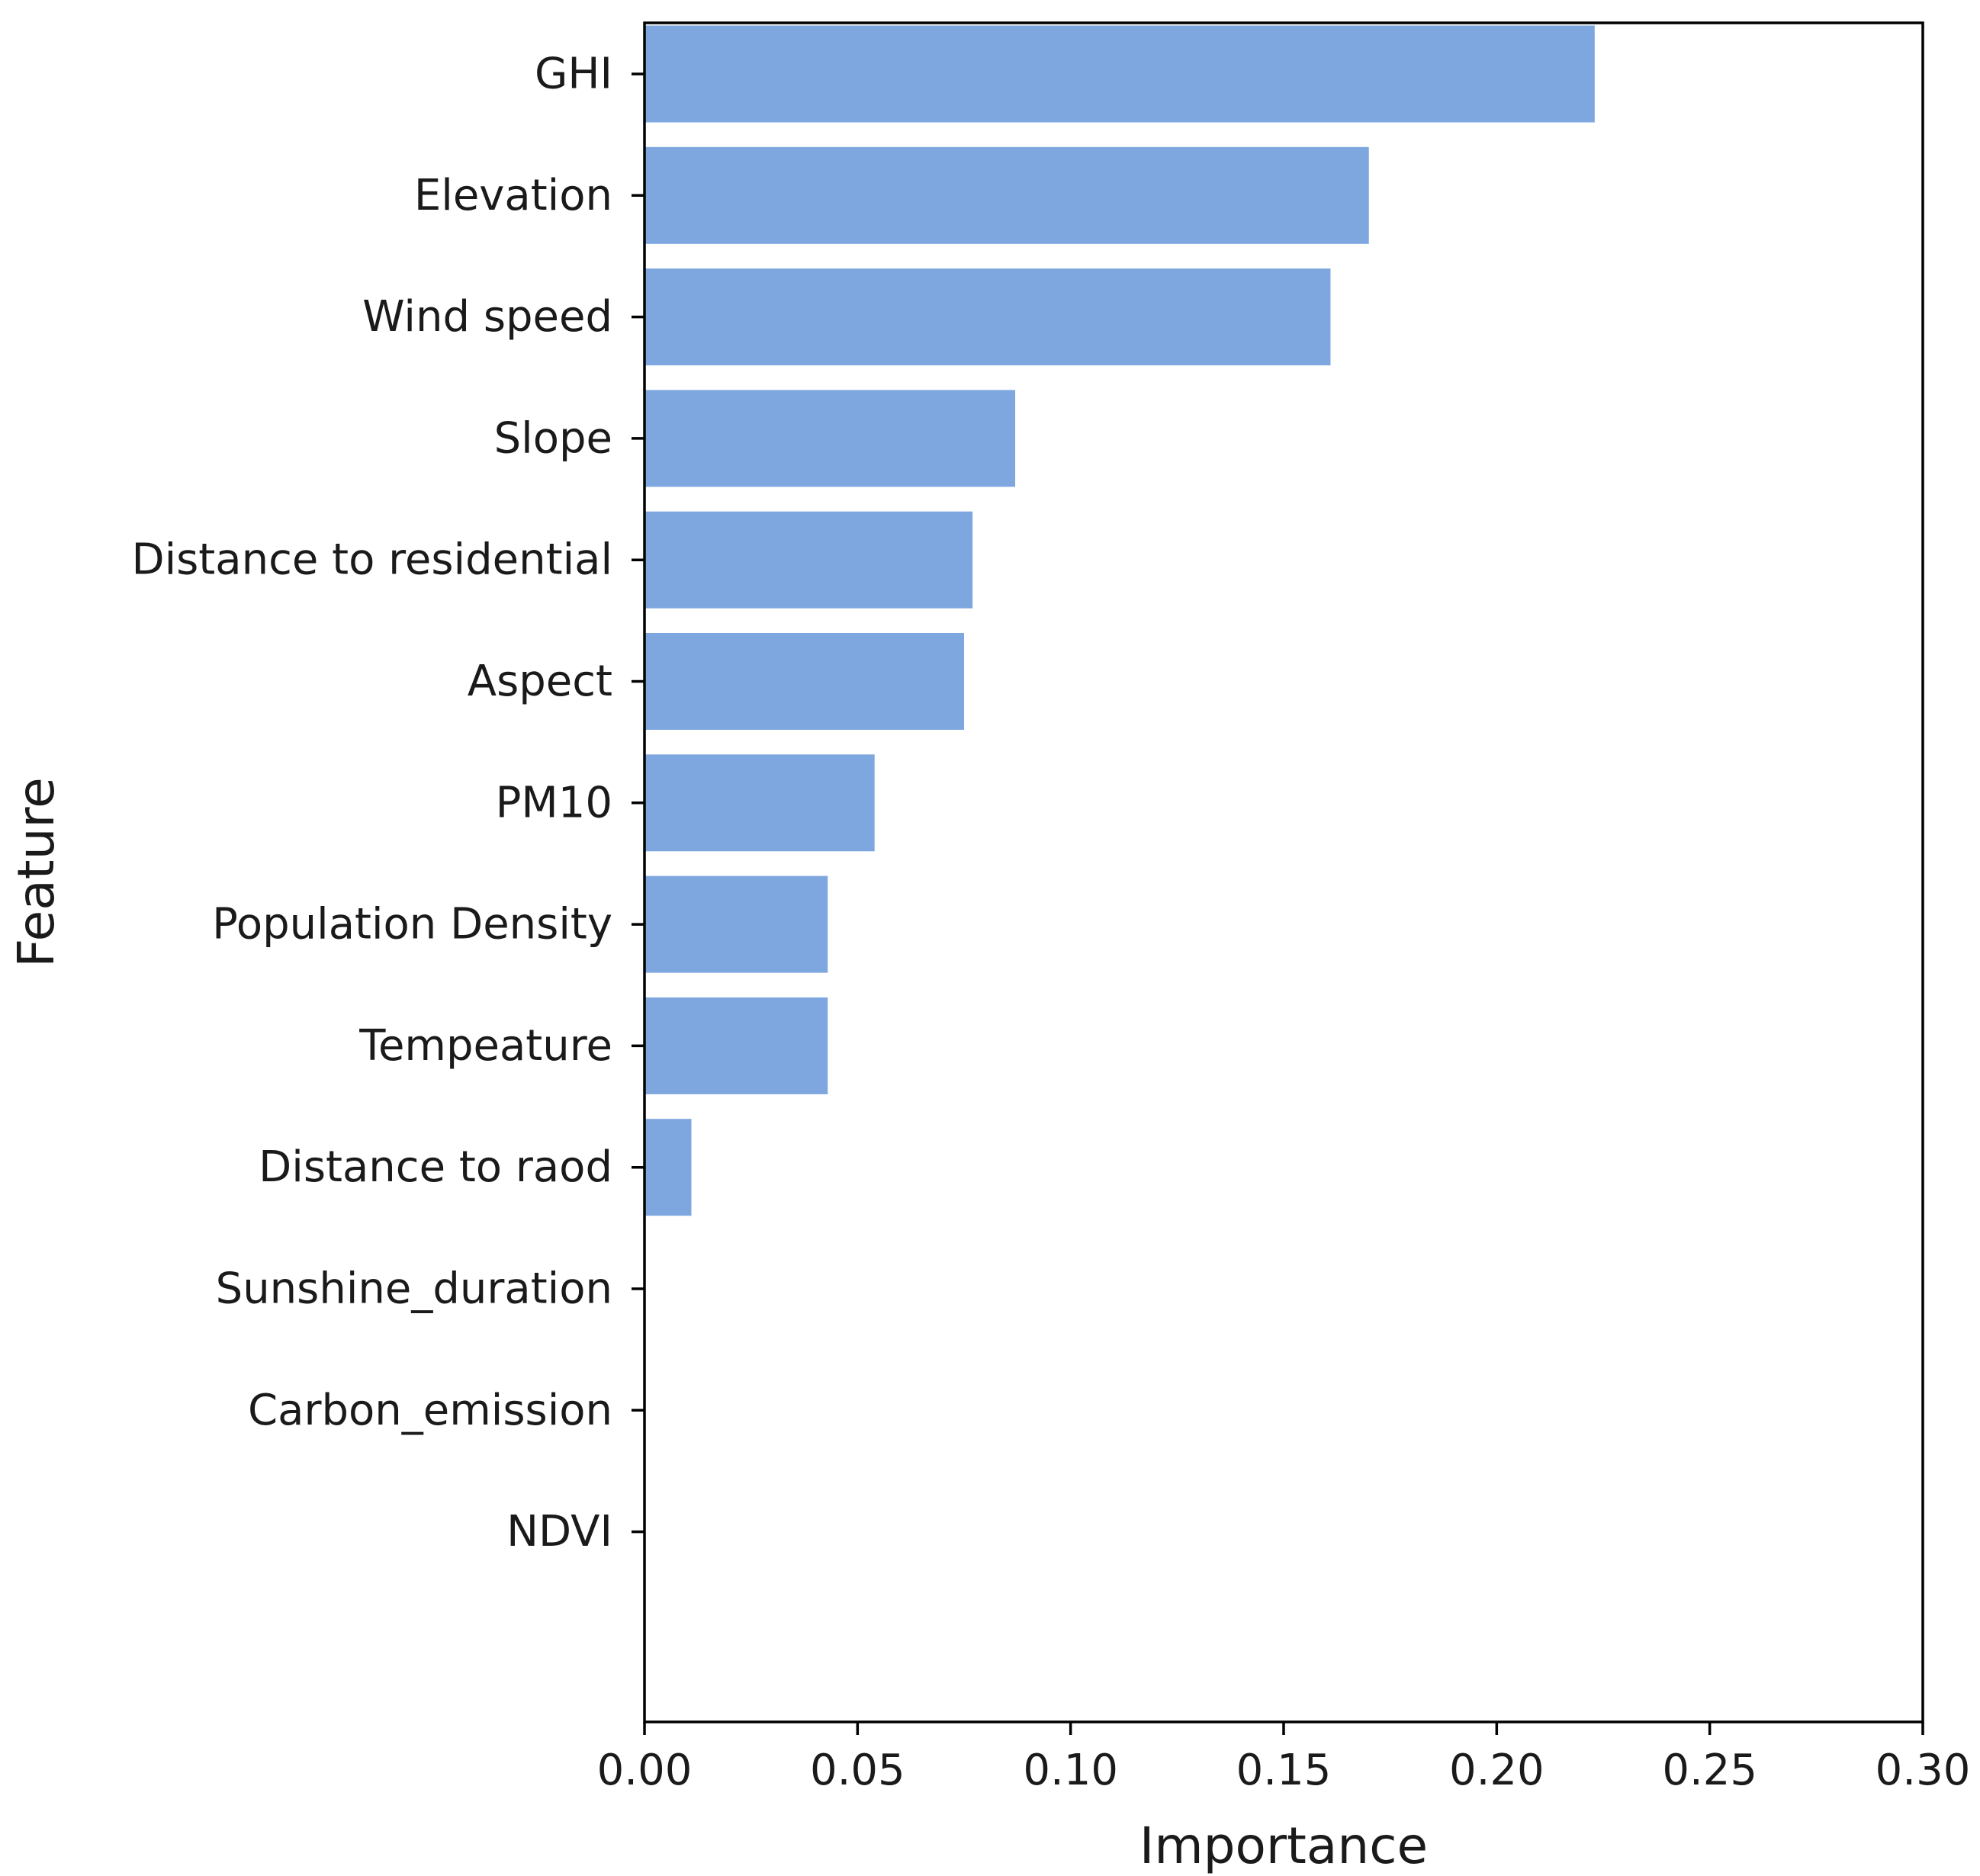 This screenshot has height=1876, width=1980. What do you see at coordinates (485, 1046) in the screenshot?
I see `y-tick-label: Tempeature` at bounding box center [485, 1046].